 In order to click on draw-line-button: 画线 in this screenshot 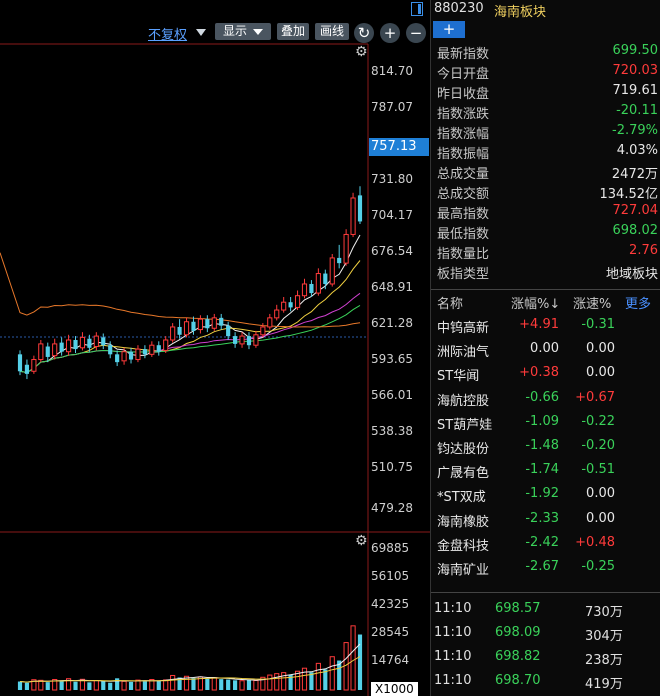, I will do `click(332, 31)`.